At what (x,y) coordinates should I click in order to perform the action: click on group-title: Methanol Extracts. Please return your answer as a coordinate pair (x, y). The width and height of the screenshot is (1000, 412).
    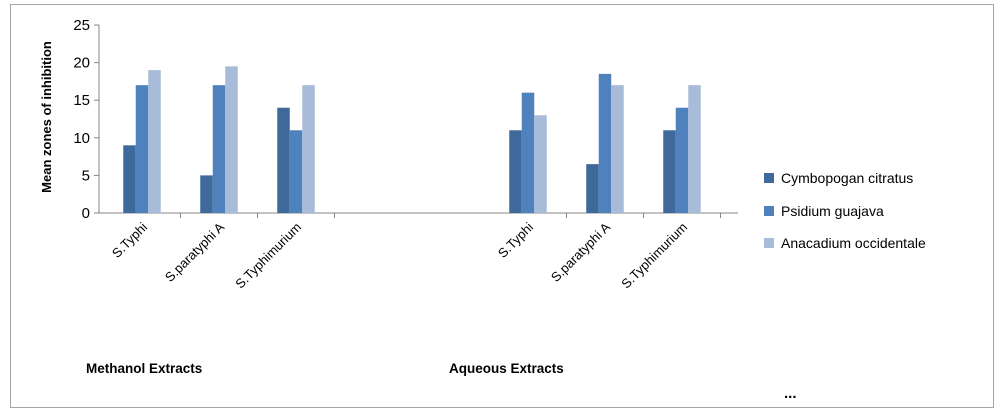
    Looking at the image, I should click on (144, 368).